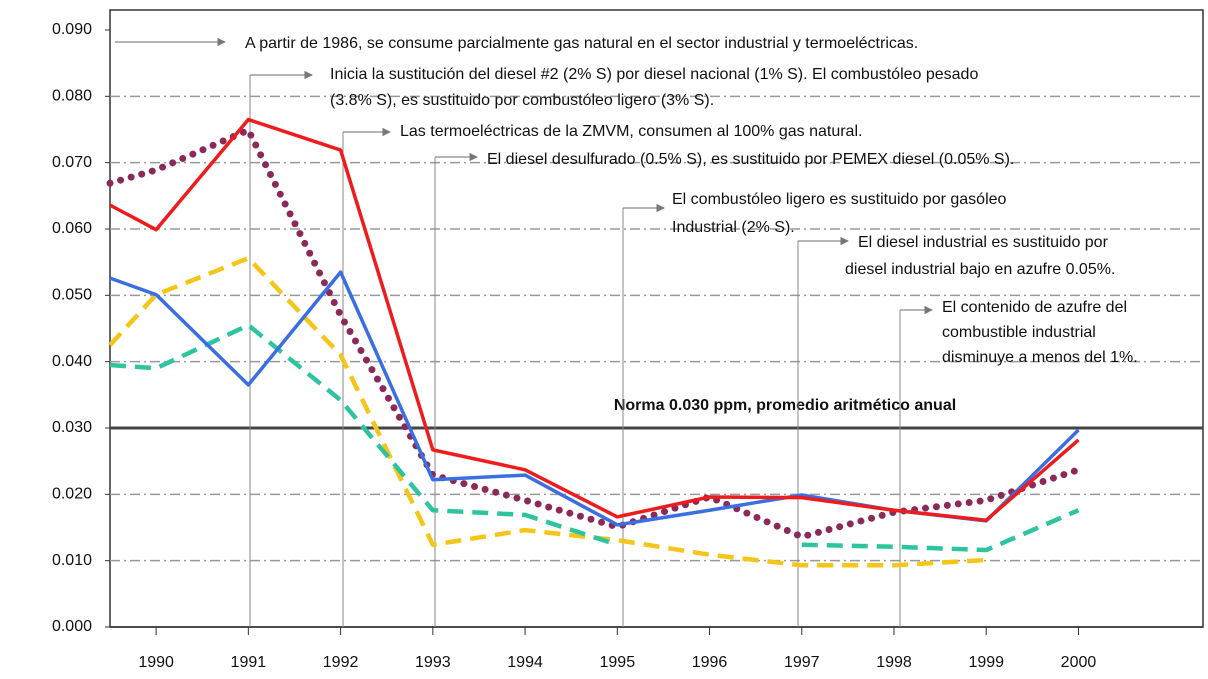 This screenshot has width=1208, height=679. Describe the element at coordinates (733, 227) in the screenshot. I see `annotation: Industrial (2% S).` at that location.